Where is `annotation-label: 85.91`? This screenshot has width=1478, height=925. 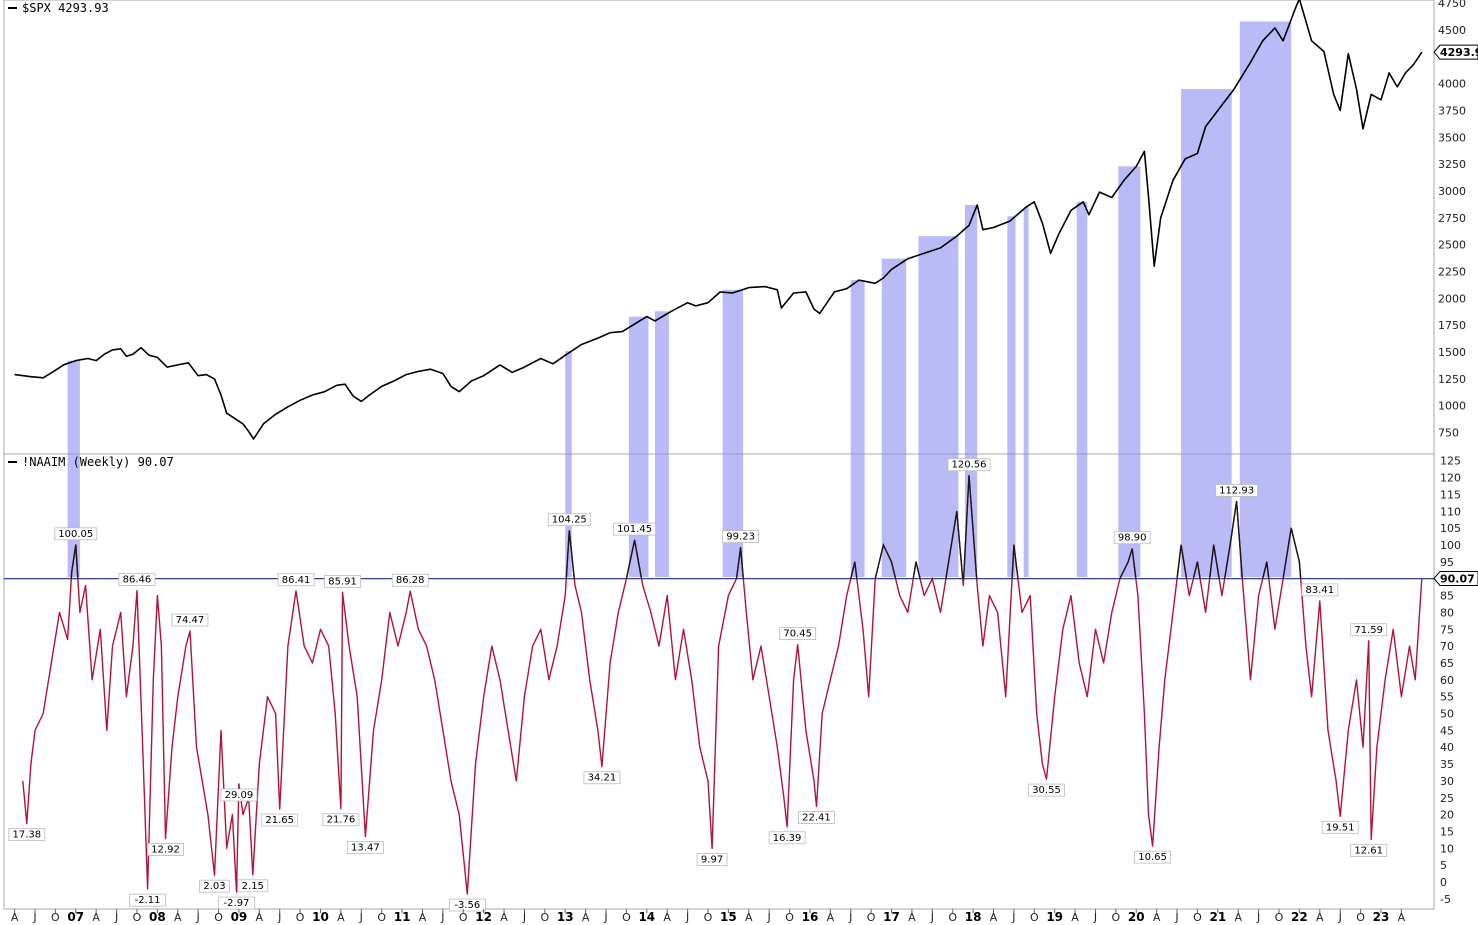
annotation-label: 85.91 is located at coordinates (342, 581).